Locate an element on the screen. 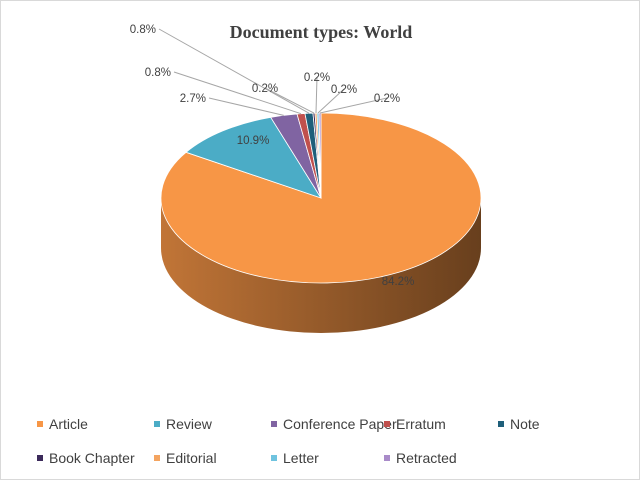  legend-label: Book Chapter is located at coordinates (92, 458).